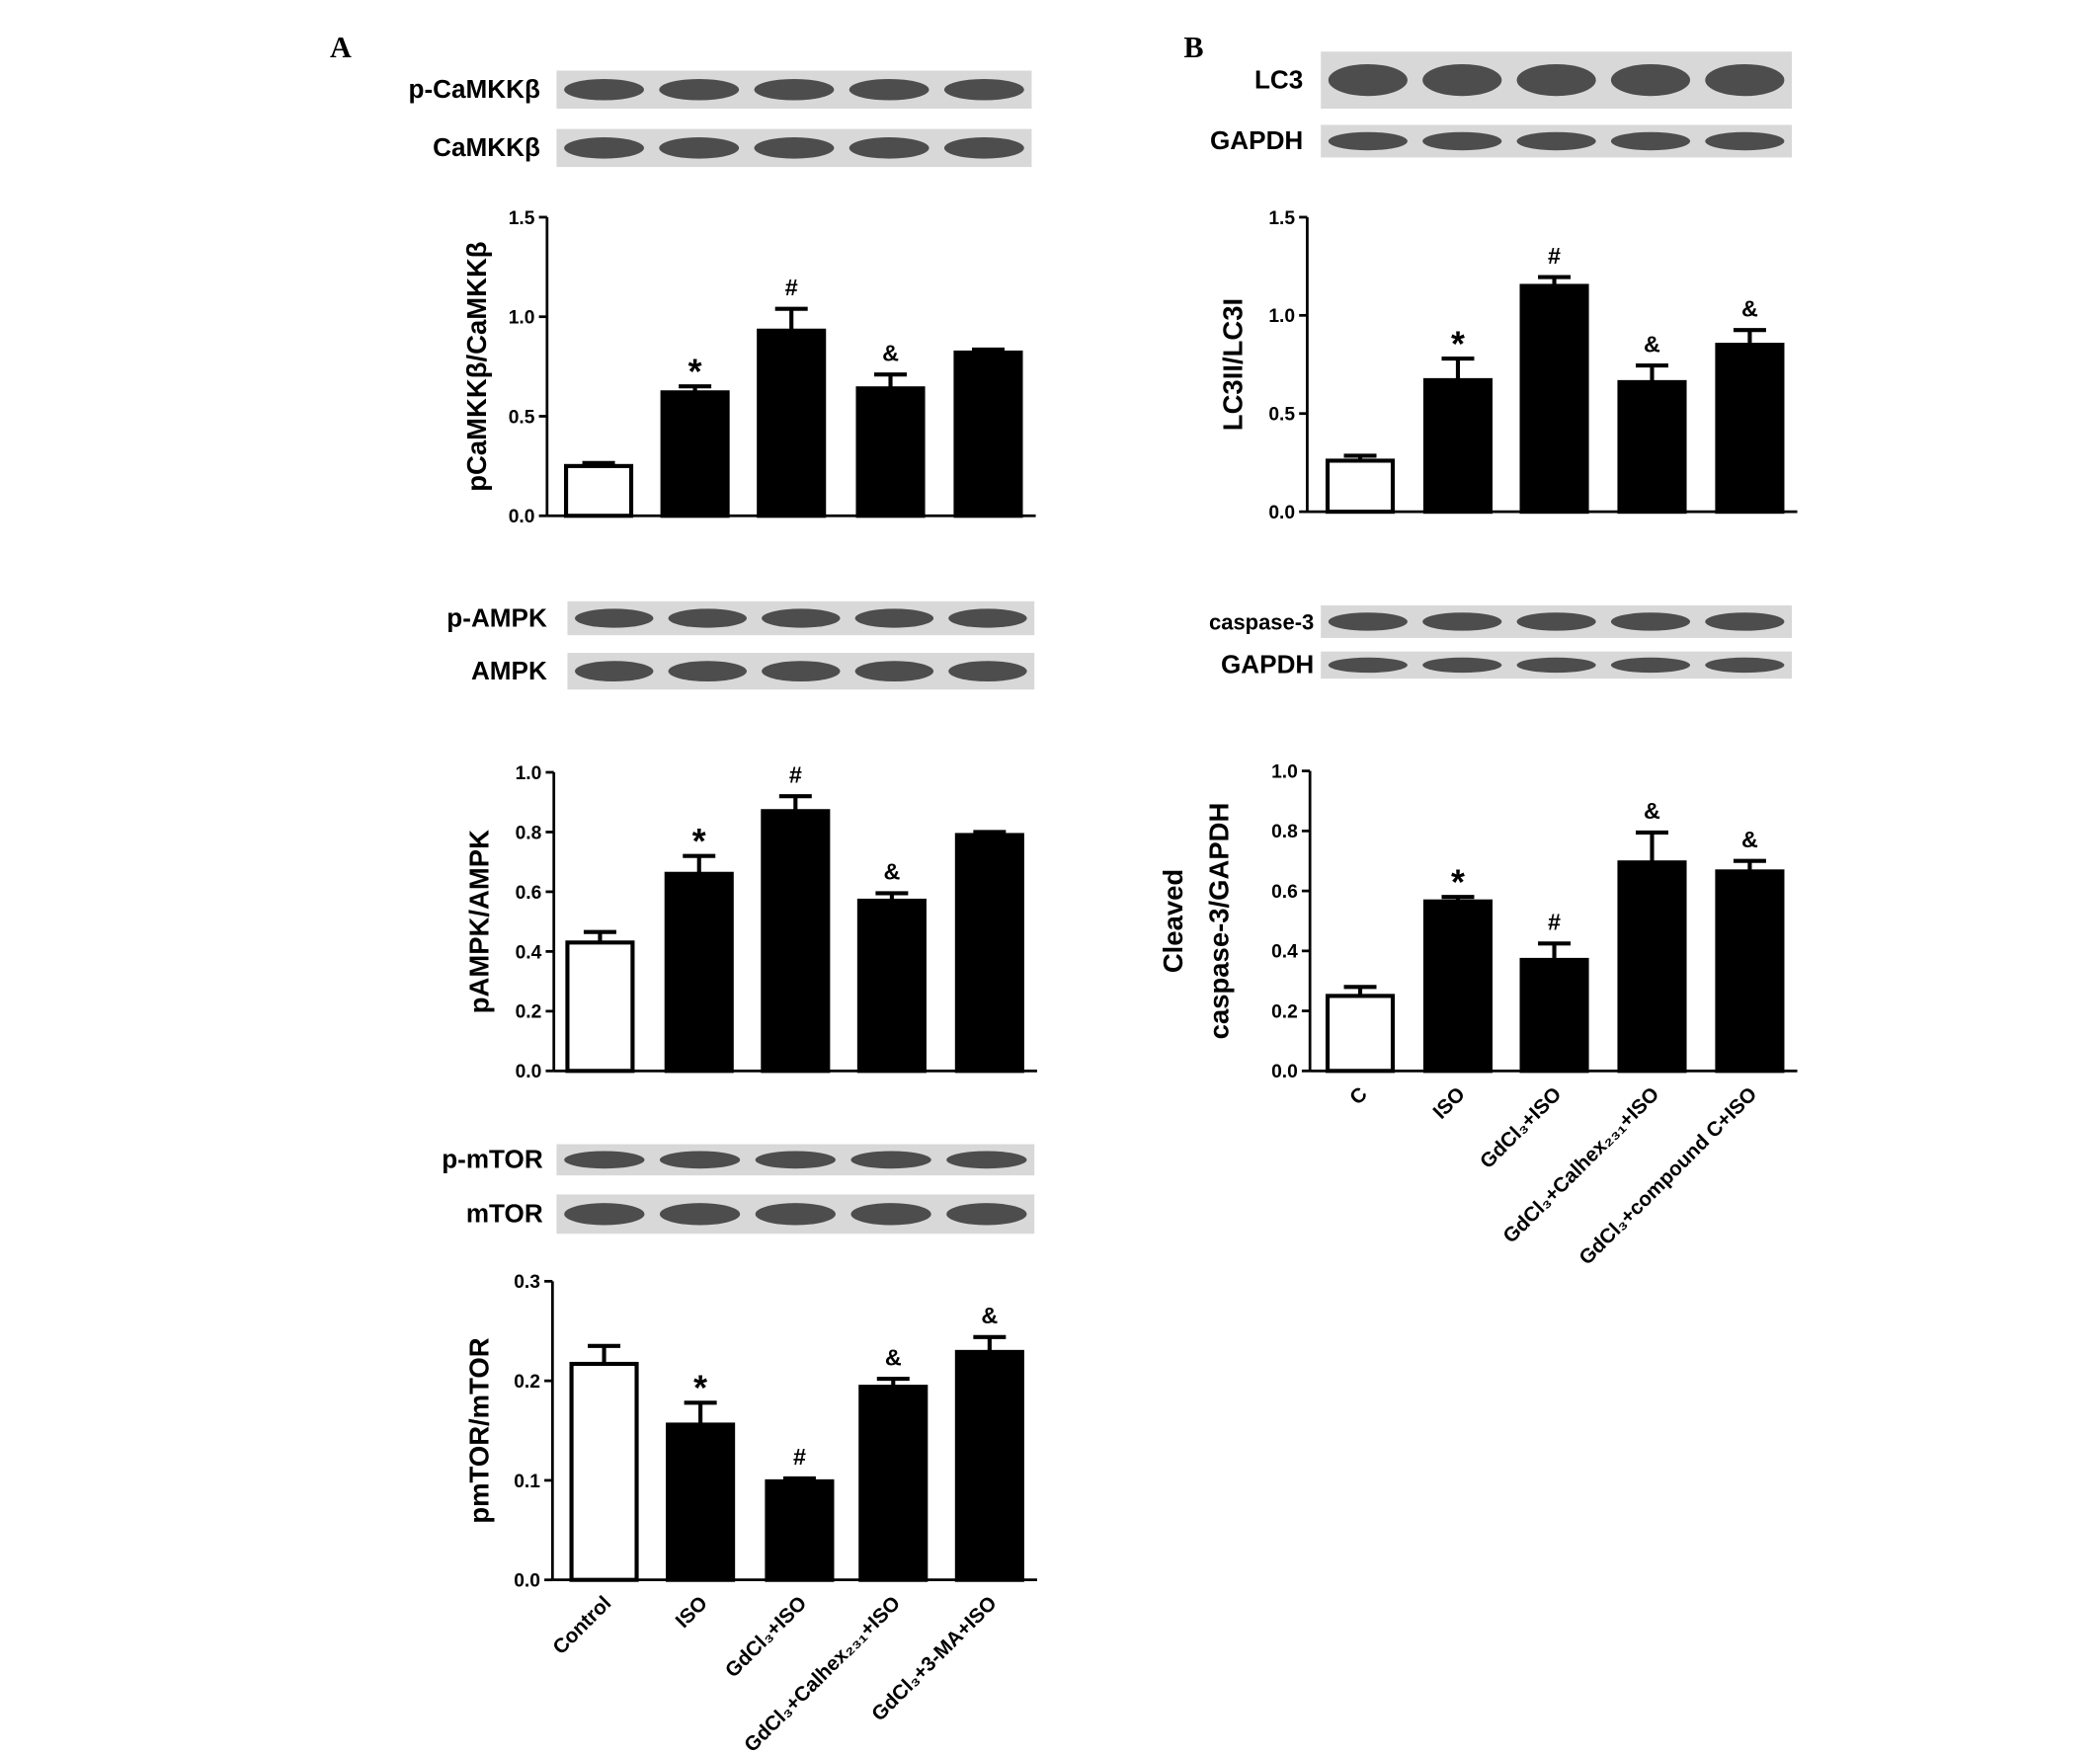 This screenshot has height=1755, width=2100. Describe the element at coordinates (496, 617) in the screenshot. I see `blot-label: p-AMPK` at that location.